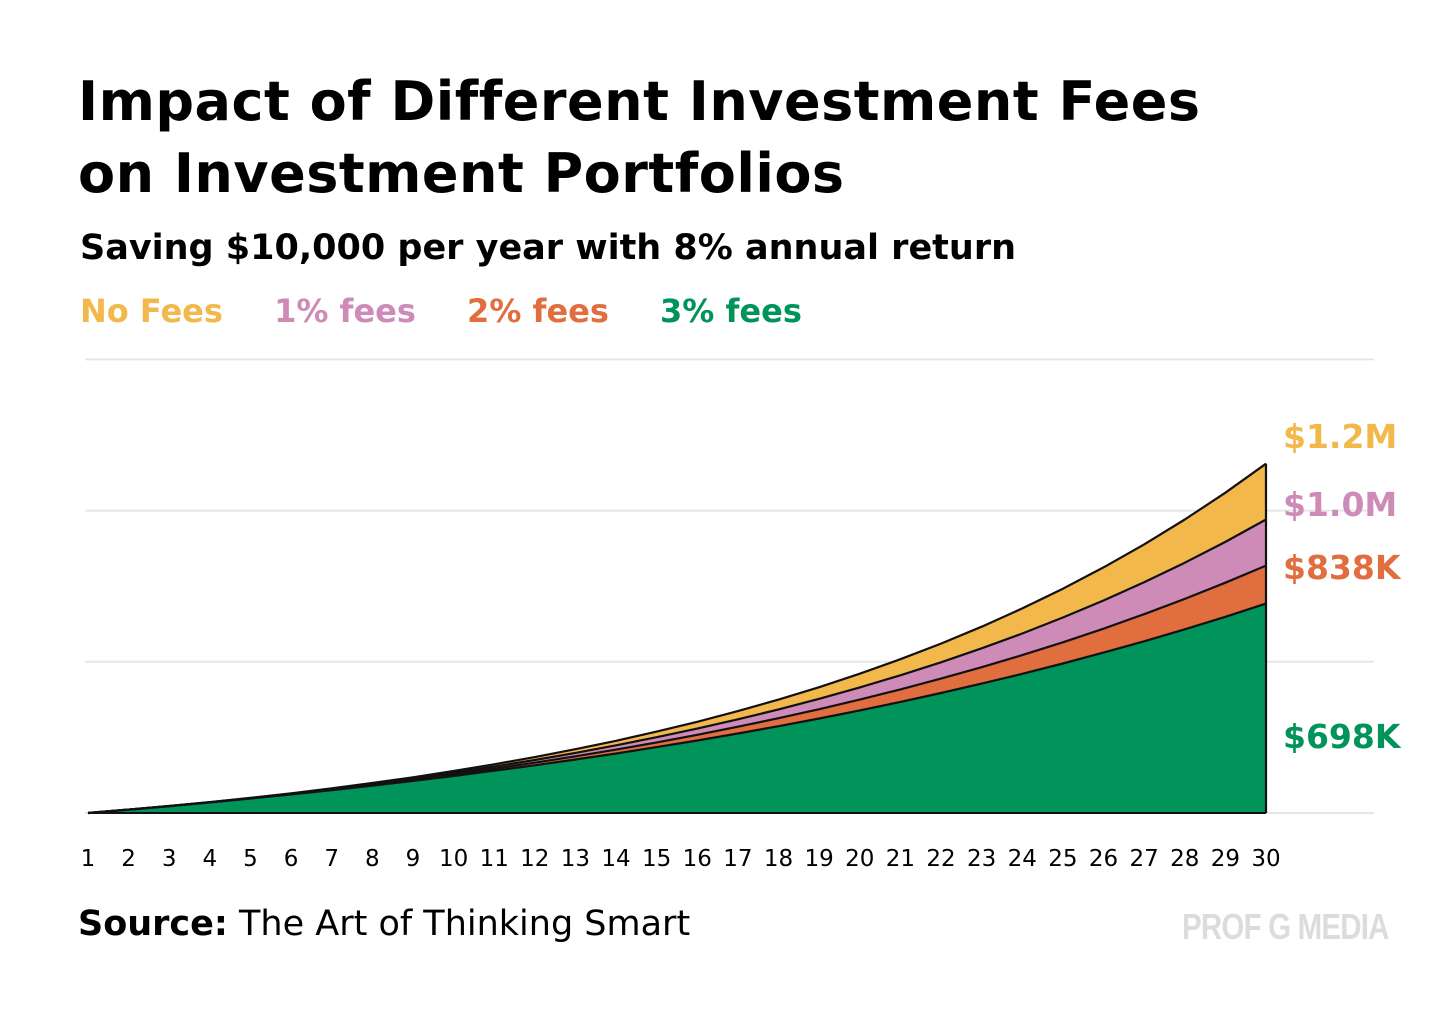  Describe the element at coordinates (615, 859) in the screenshot. I see `x-tick-14: 14` at that location.